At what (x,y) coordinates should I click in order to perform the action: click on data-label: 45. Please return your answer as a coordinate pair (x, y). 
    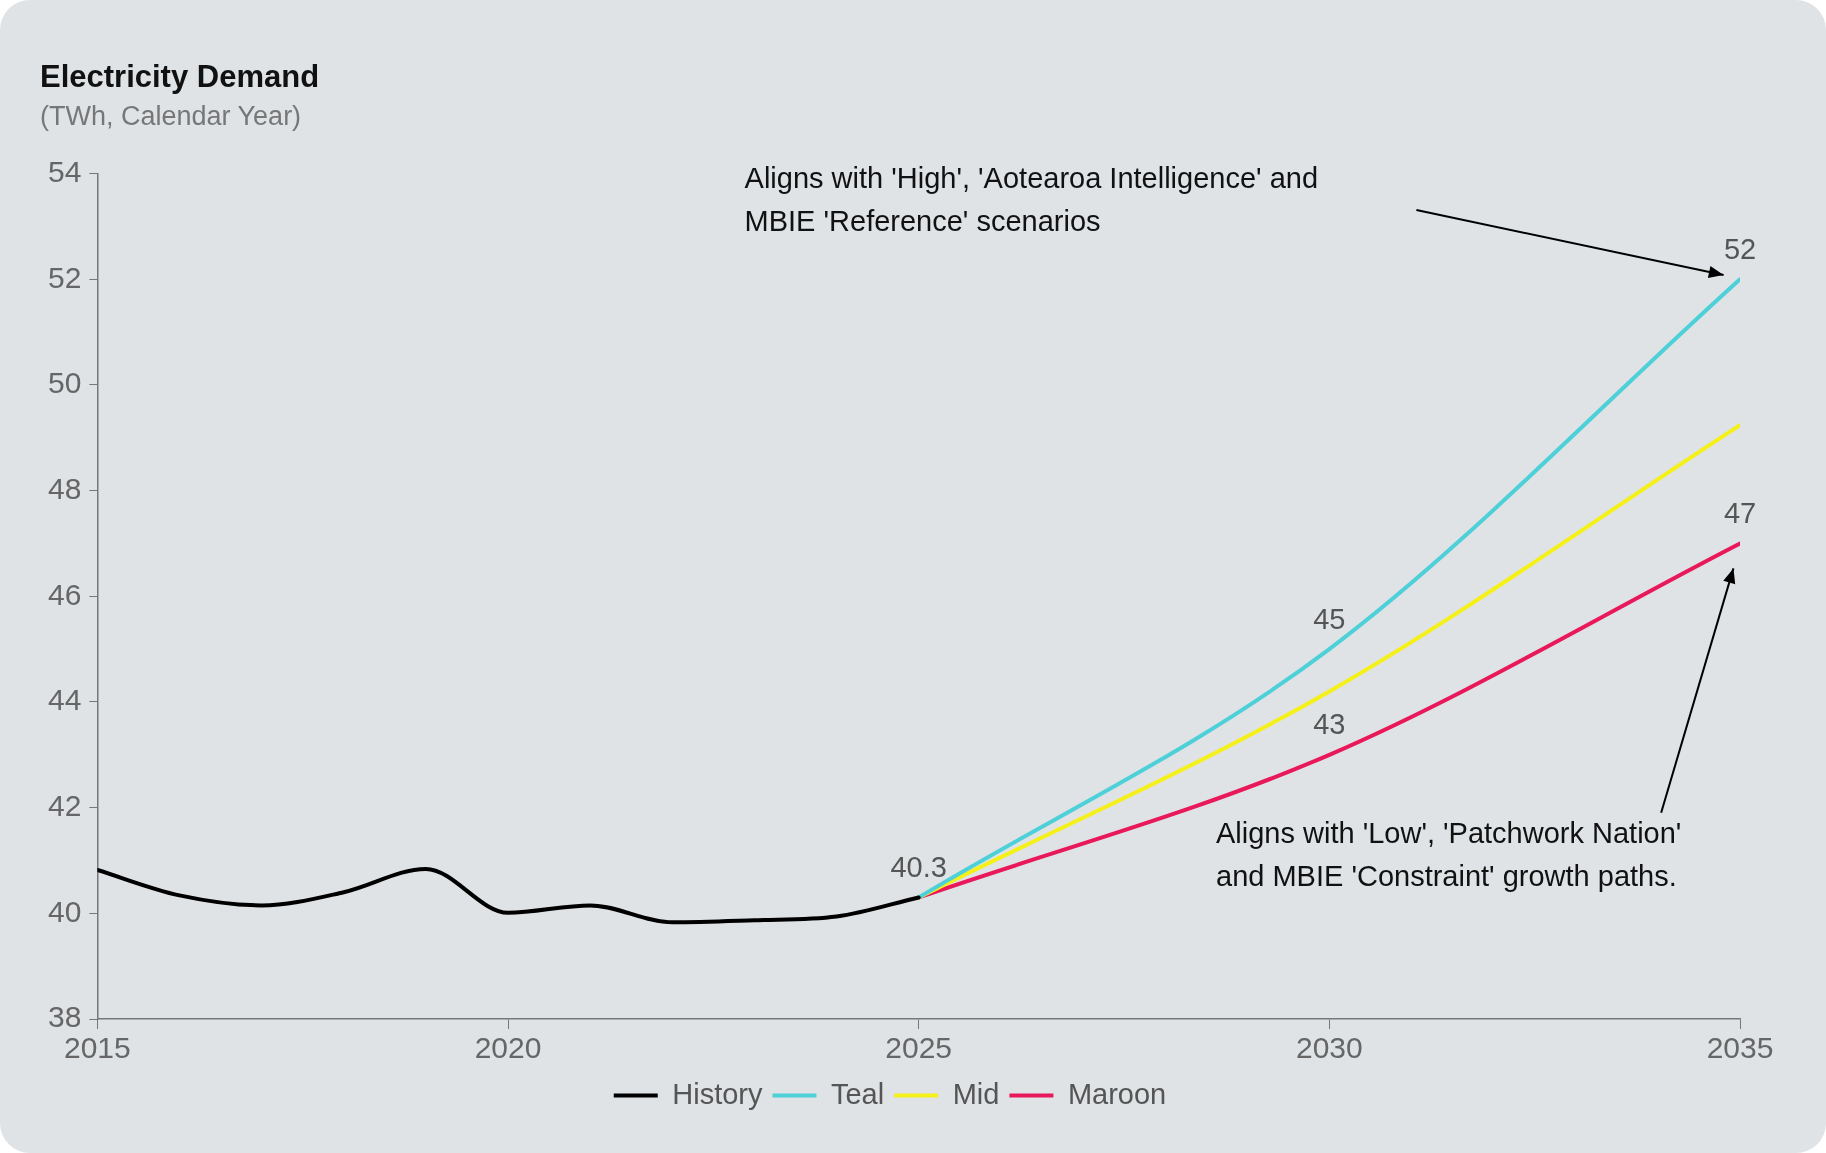
    Looking at the image, I should click on (1329, 618).